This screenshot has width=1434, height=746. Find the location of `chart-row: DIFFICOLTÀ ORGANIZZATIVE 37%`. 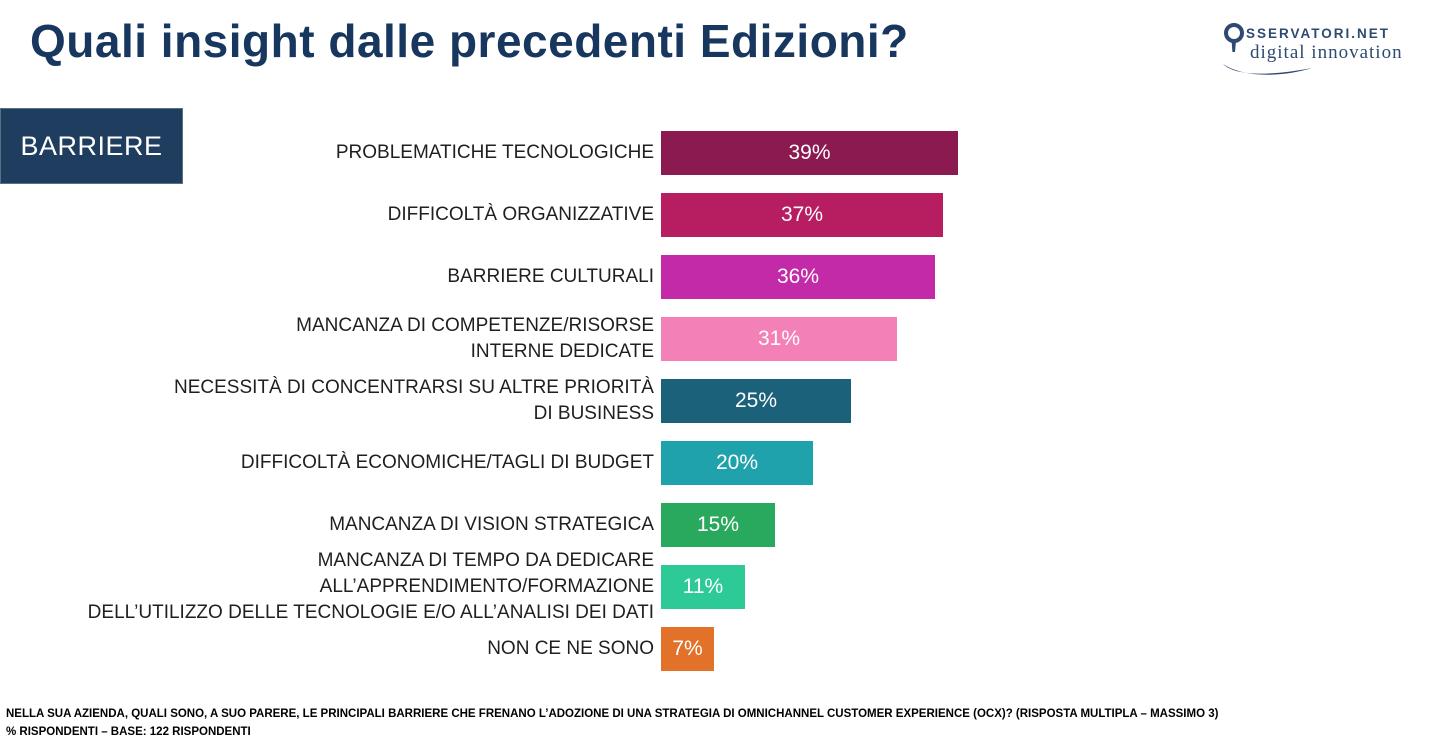

chart-row: DIFFICOLTÀ ORGANIZZATIVE 37% is located at coordinates (717, 215).